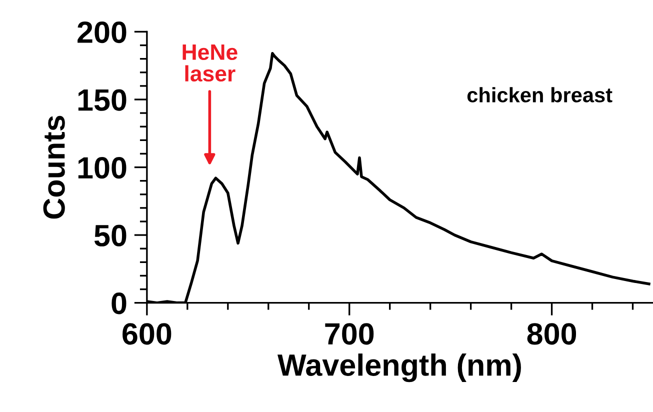 Image resolution: width=653 pixels, height=412 pixels. I want to click on x-axis-title: Wavelength (nm), so click(399, 368).